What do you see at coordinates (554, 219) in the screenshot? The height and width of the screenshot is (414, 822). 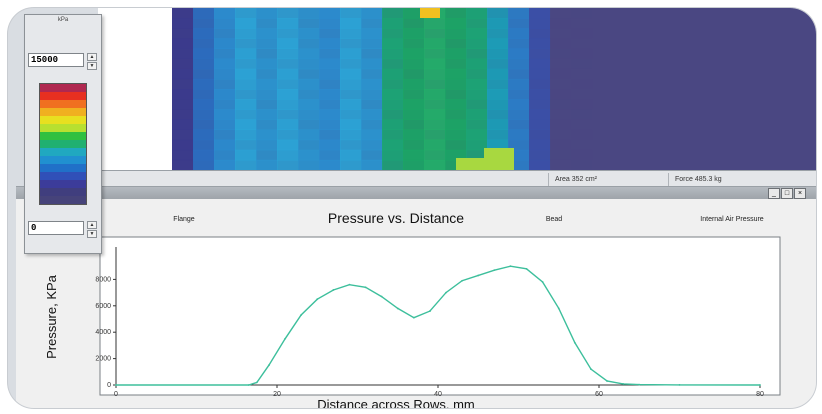 I see `annotation-label: Bead` at bounding box center [554, 219].